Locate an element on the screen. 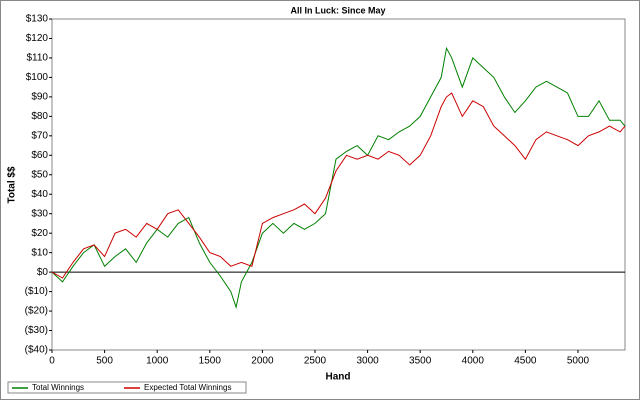 The height and width of the screenshot is (400, 640). y-tick-label: $80 is located at coordinates (39, 116).